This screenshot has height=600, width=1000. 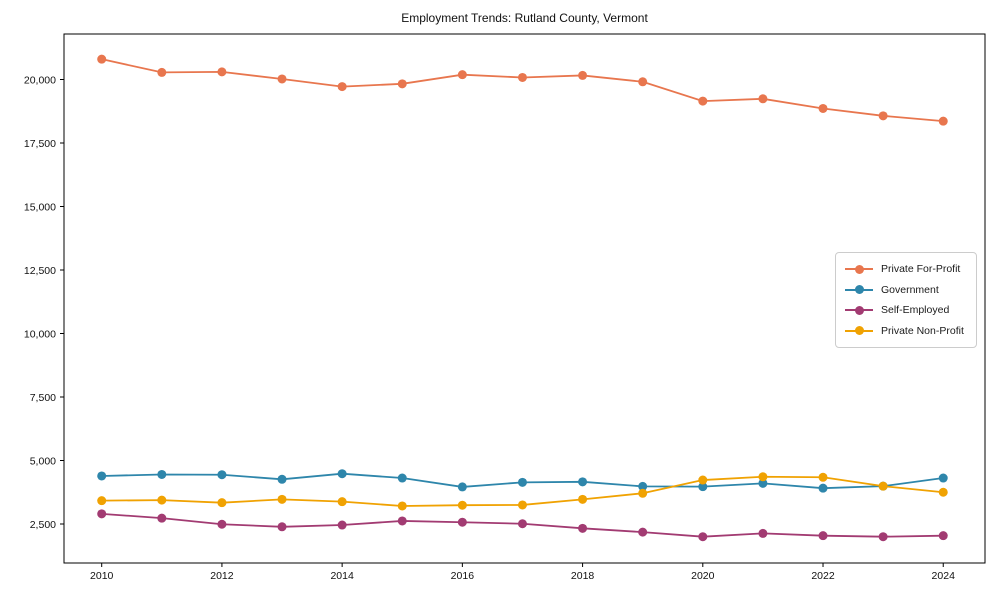 I want to click on x-tick-label: 2022, so click(x=823, y=576).